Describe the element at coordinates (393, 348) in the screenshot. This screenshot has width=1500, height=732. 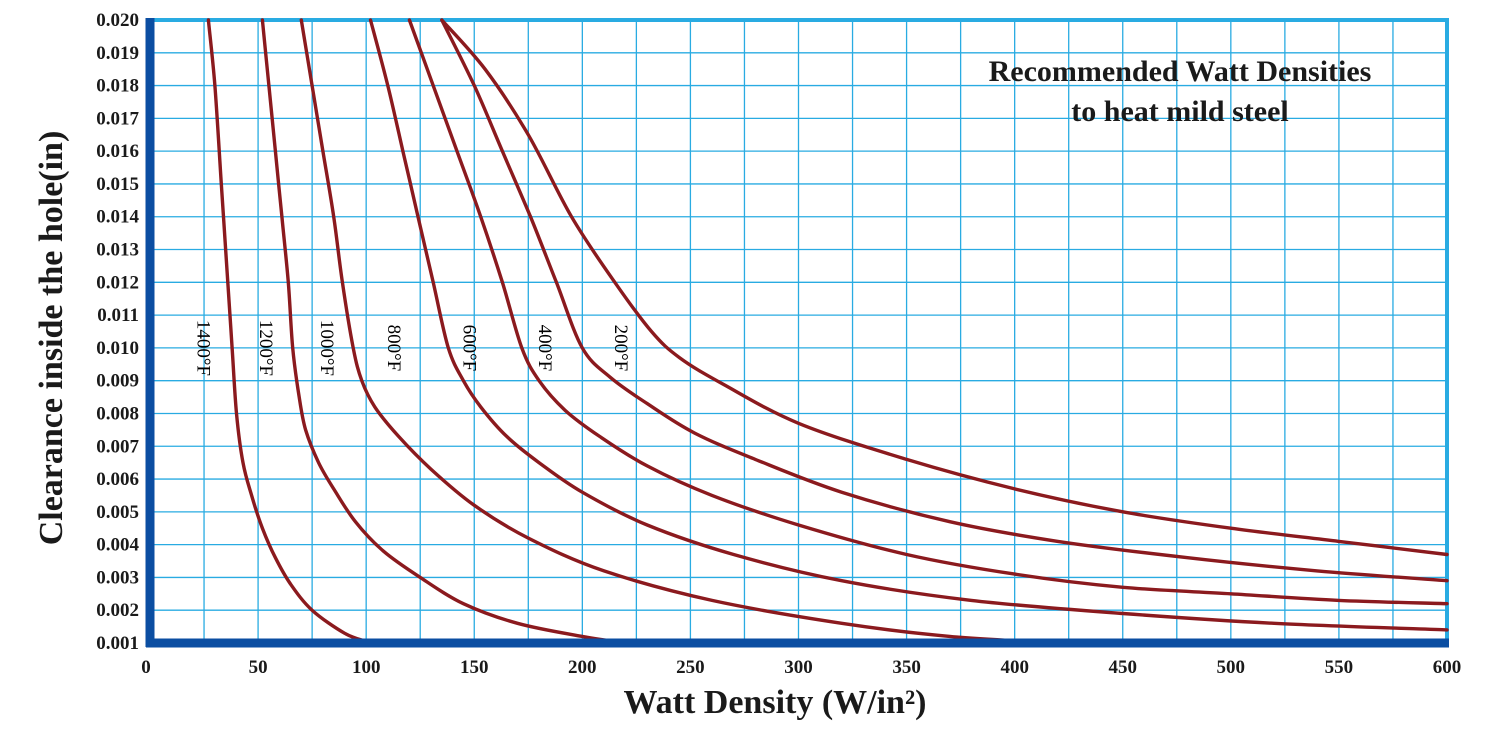
I see `curve-label-800f: 800°F` at that location.